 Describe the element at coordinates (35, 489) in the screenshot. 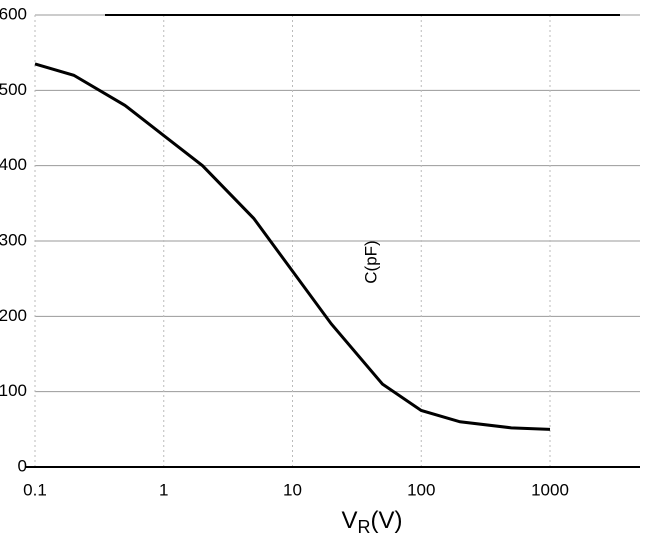

I see `x-tick-label: 0.1` at that location.